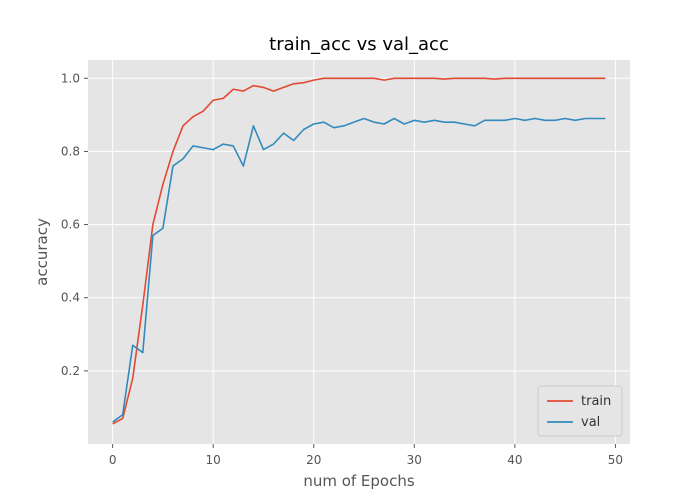 This screenshot has height=500, width=700. I want to click on y-tick-label: 1.0, so click(70, 78).